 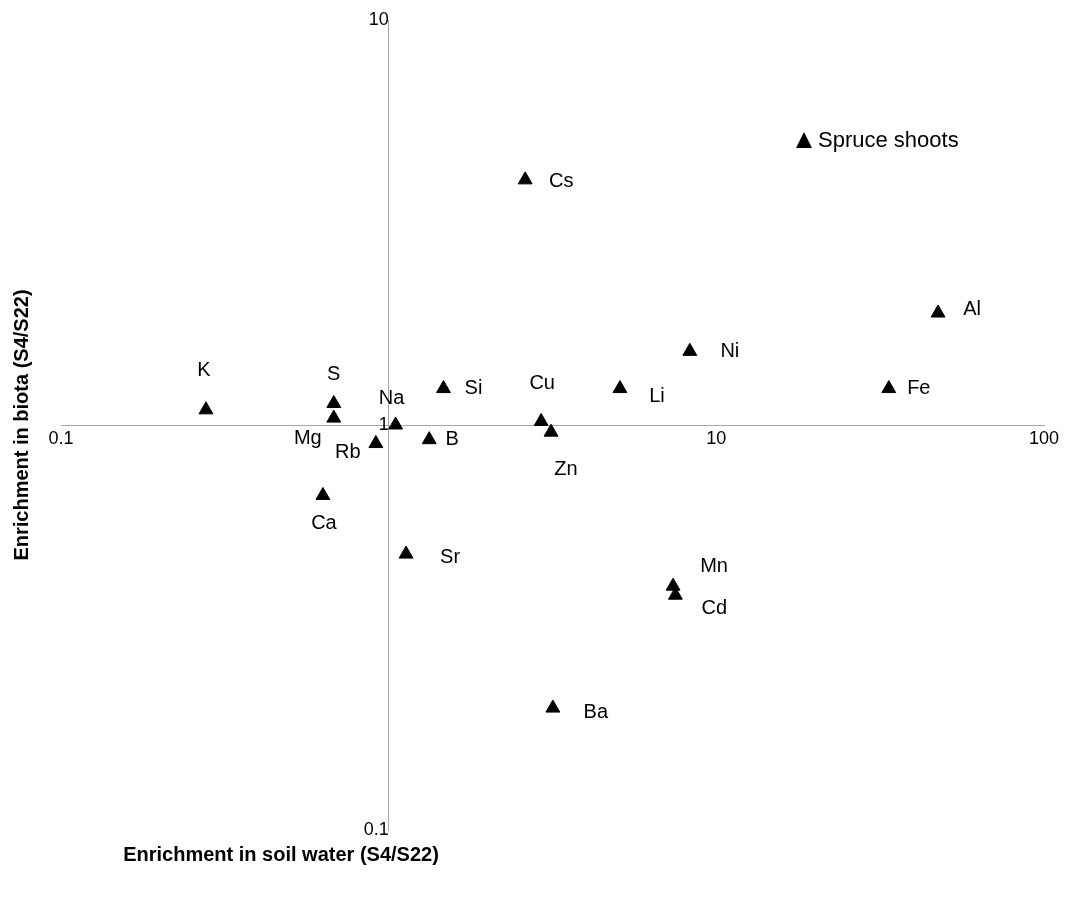 I want to click on annotation: Rb, so click(x=348, y=451).